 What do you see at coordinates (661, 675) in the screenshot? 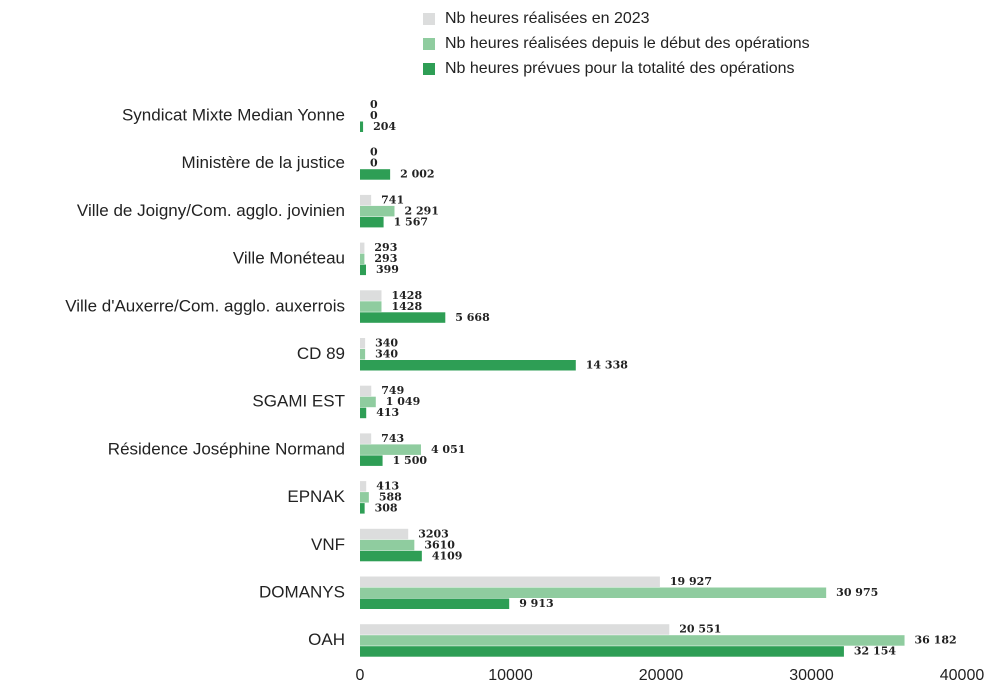
I see `x-tick-label: 20000` at bounding box center [661, 675].